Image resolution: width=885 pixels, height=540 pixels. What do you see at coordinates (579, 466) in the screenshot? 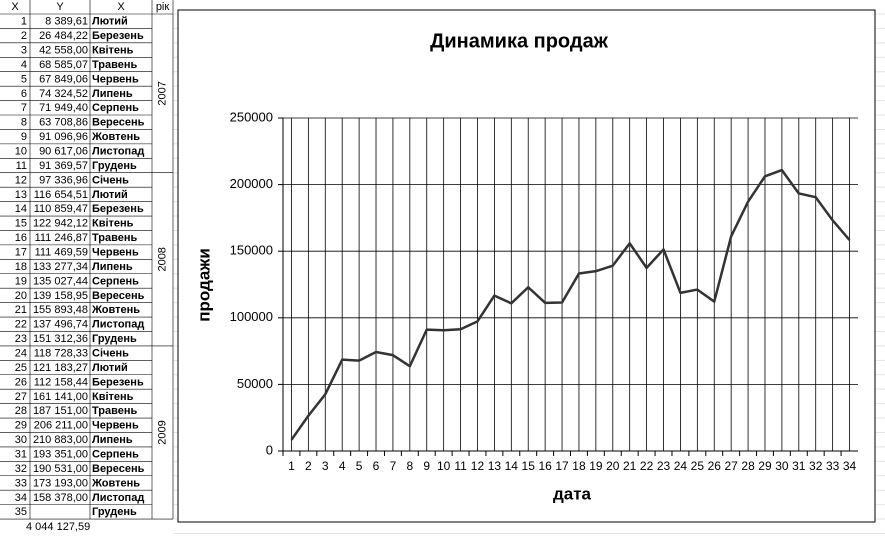
I see `x-tick-label: 18` at bounding box center [579, 466].